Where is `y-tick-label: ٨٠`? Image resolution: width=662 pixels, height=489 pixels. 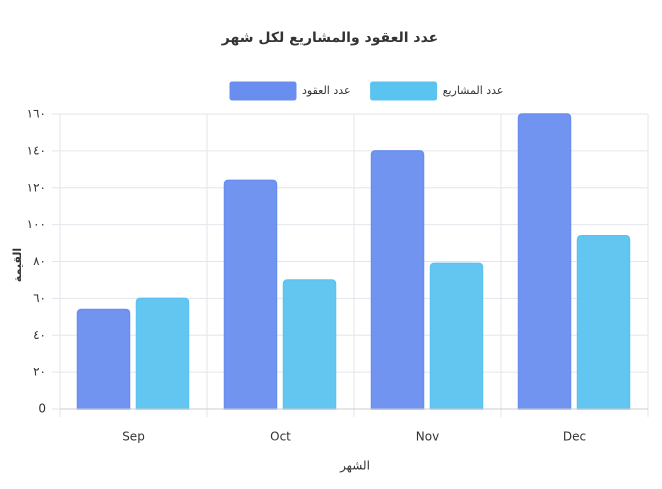
y-tick-label: ٨٠ is located at coordinates (39, 261).